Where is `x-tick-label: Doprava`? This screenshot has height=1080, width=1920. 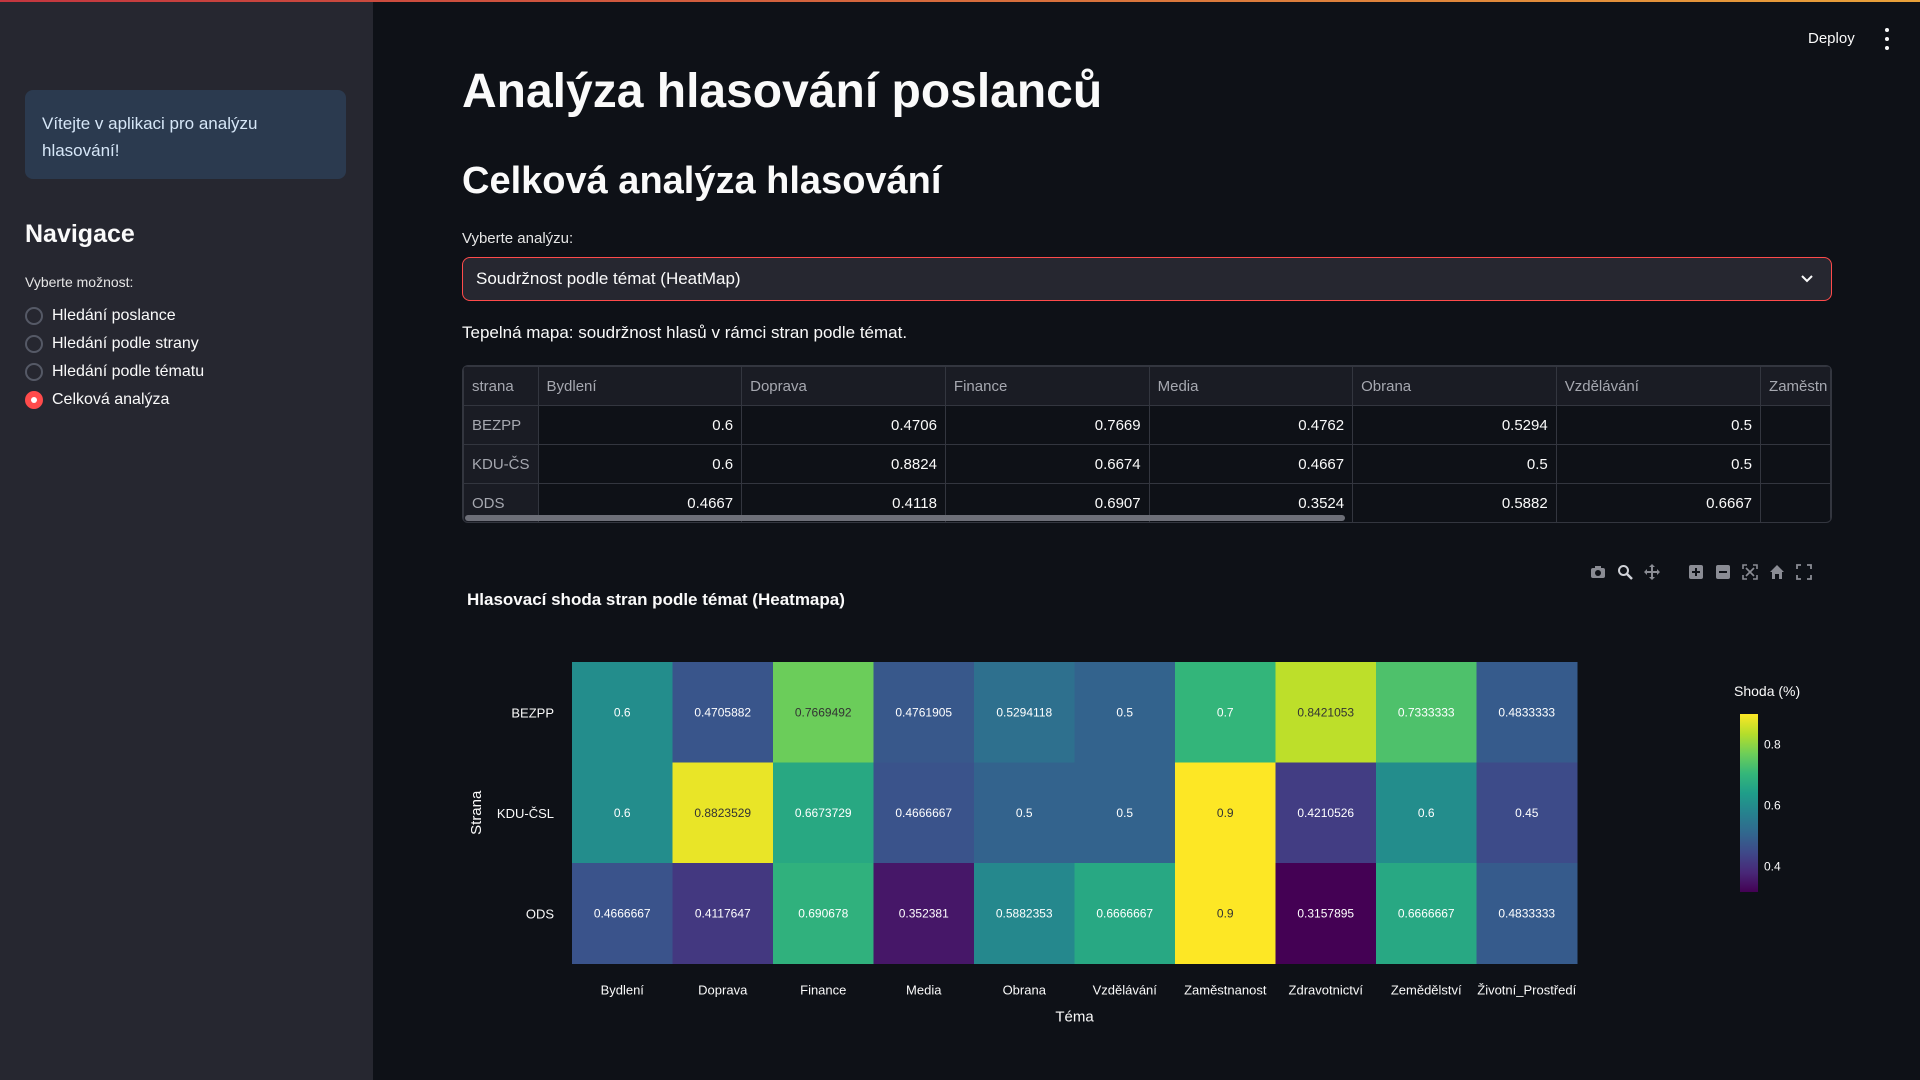 x-tick-label: Doprava is located at coordinates (723, 990).